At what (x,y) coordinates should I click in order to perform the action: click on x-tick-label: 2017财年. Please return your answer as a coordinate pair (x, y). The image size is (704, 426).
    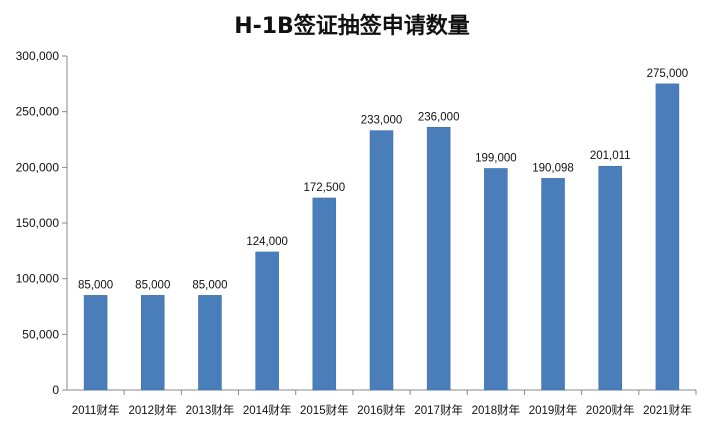
    Looking at the image, I should click on (438, 410).